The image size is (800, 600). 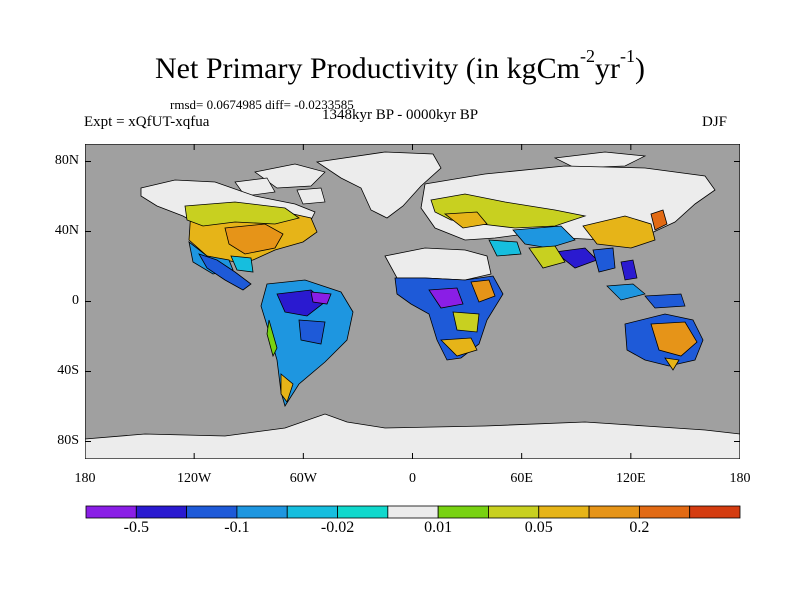 What do you see at coordinates (66, 230) in the screenshot?
I see `lat-tick-label: 40N` at bounding box center [66, 230].